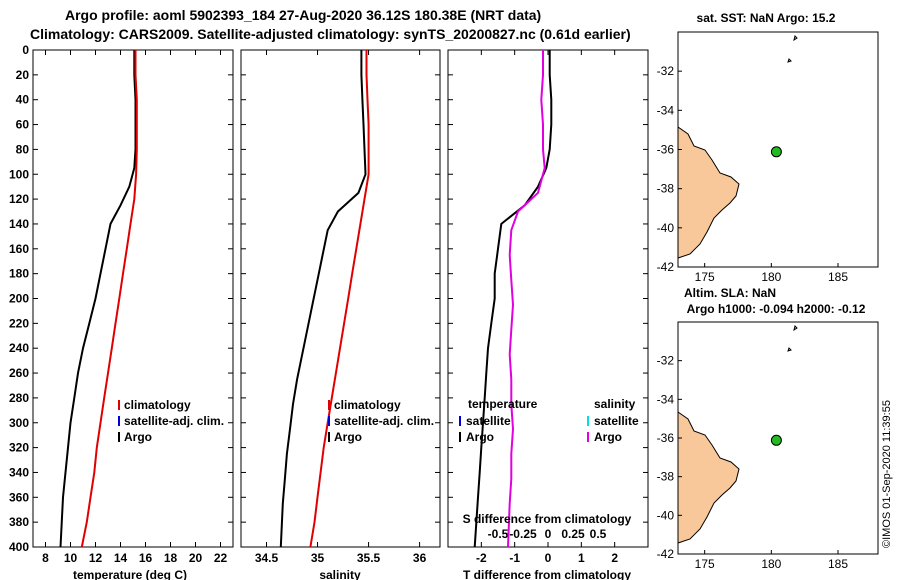  Describe the element at coordinates (19, 522) in the screenshot. I see `y-tick-label: 380` at that location.